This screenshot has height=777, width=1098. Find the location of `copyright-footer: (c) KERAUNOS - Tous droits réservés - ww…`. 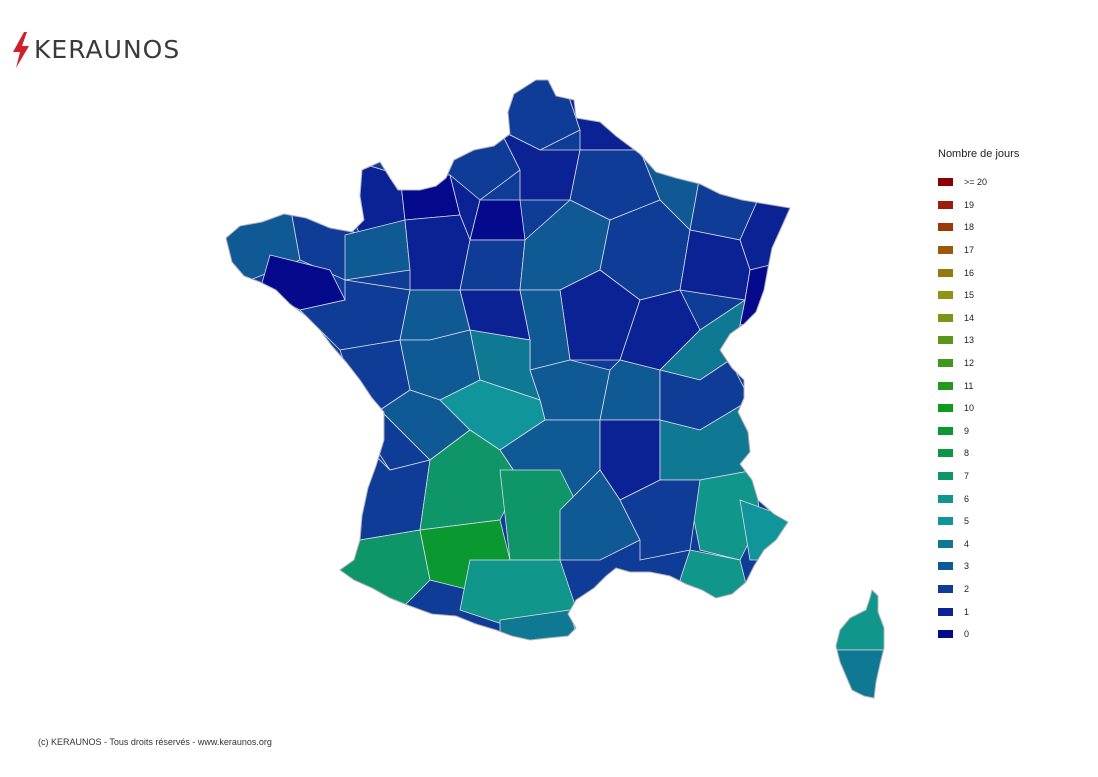

copyright-footer: (c) KERAUNOS - Tous droits réservés - ww… is located at coordinates (155, 742).